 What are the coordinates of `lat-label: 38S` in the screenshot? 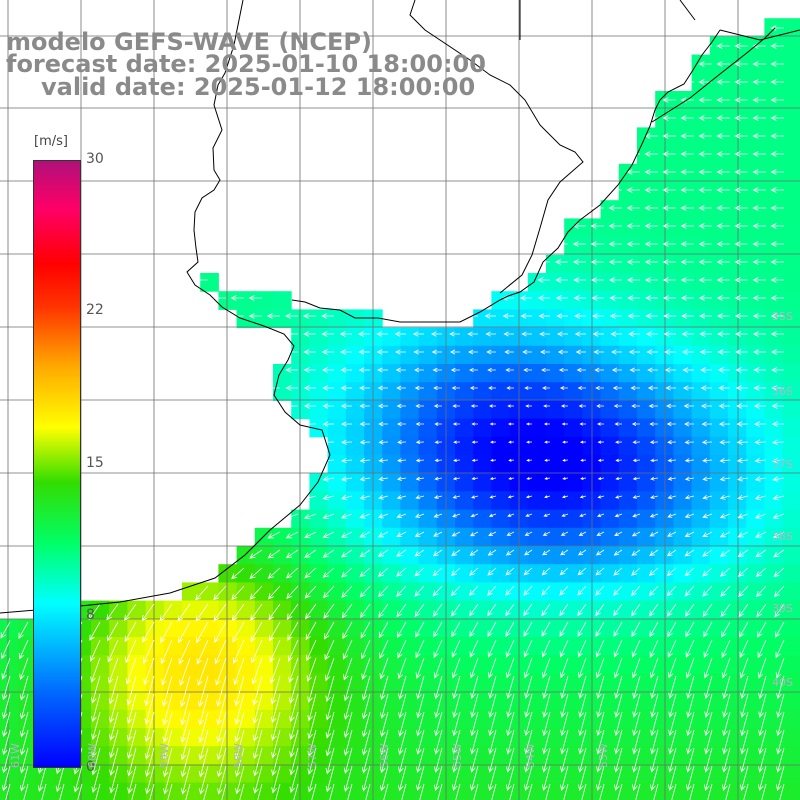 It's located at (782, 536).